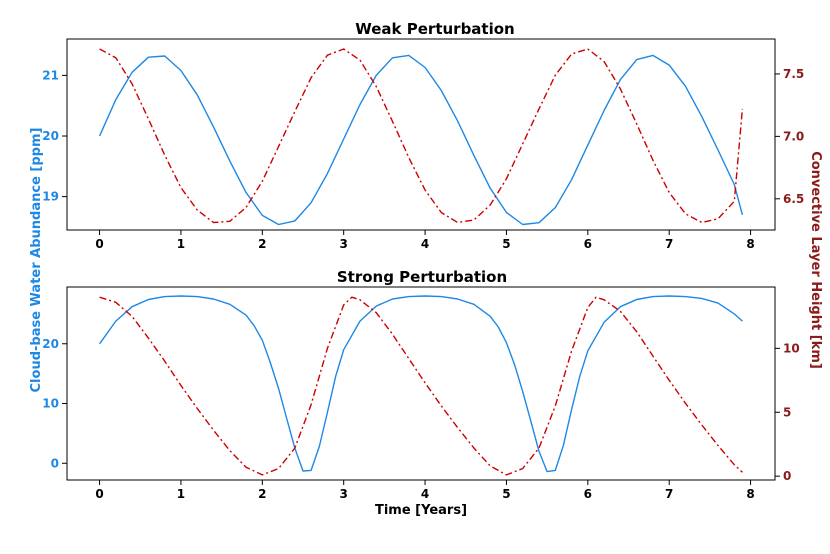 This screenshot has width=830, height=554. I want to click on y-tick-label-left: 21, so click(50, 75).